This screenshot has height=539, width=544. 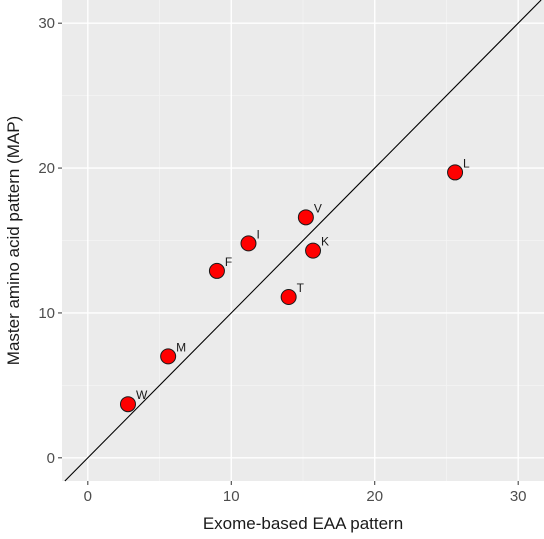 I want to click on x-tick-label: 30, so click(x=518, y=496).